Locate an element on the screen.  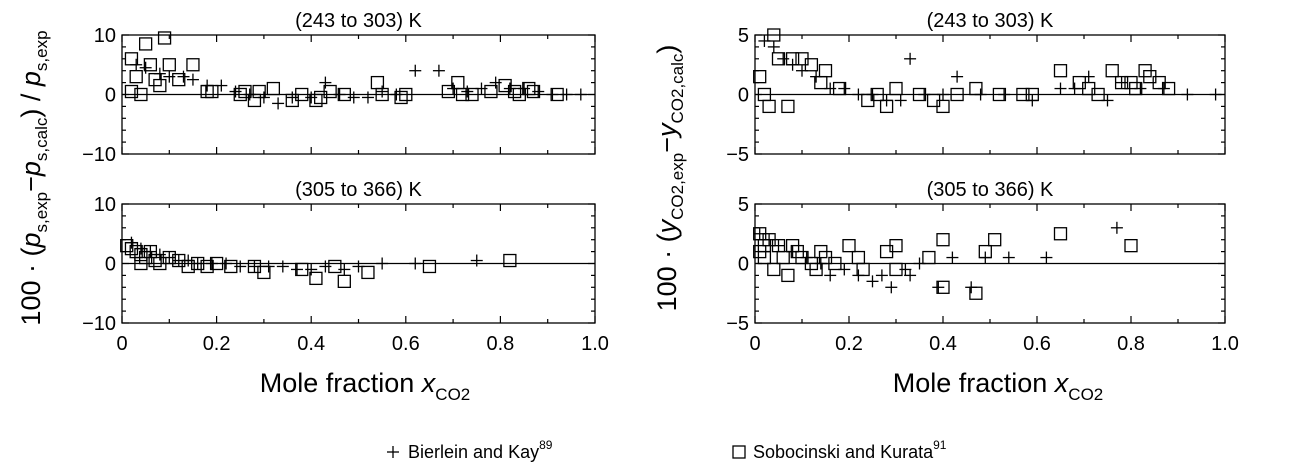
left-y-axis-minus: − is located at coordinates (31, 184).